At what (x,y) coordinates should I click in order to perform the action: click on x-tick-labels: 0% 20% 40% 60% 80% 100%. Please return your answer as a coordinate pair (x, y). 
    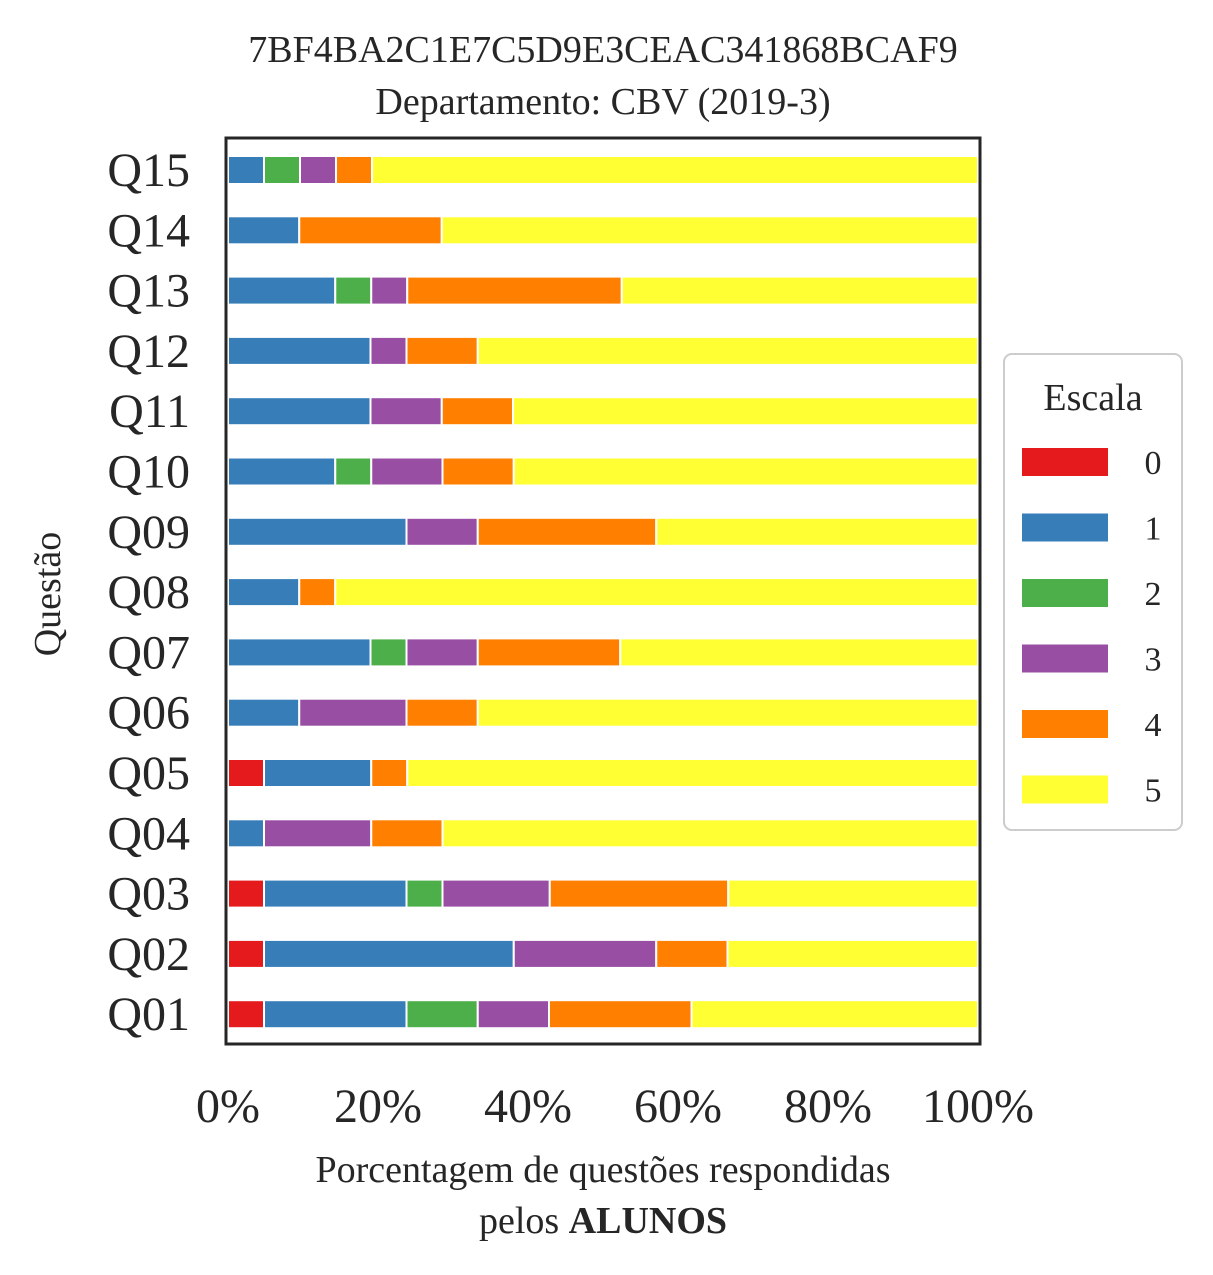
    Looking at the image, I should click on (615, 1106).